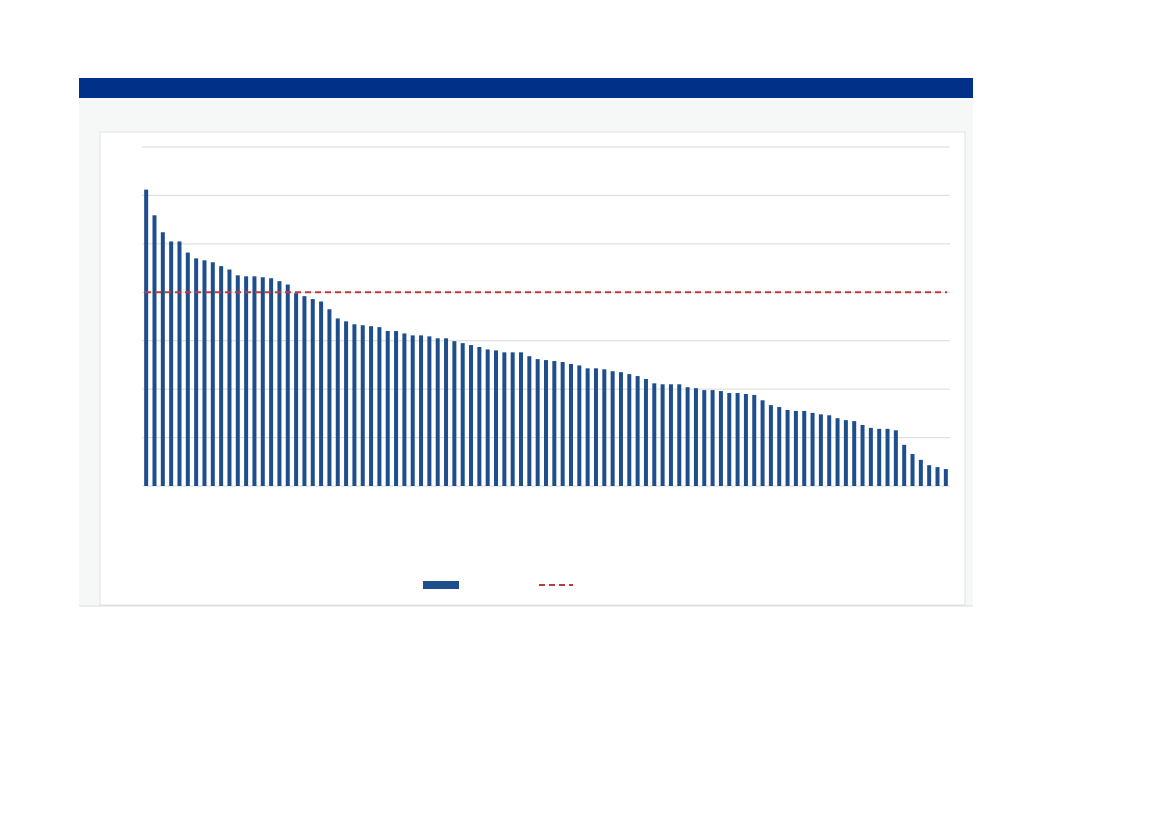 This screenshot has width=1169, height=832. I want to click on header-bar, so click(526, 88).